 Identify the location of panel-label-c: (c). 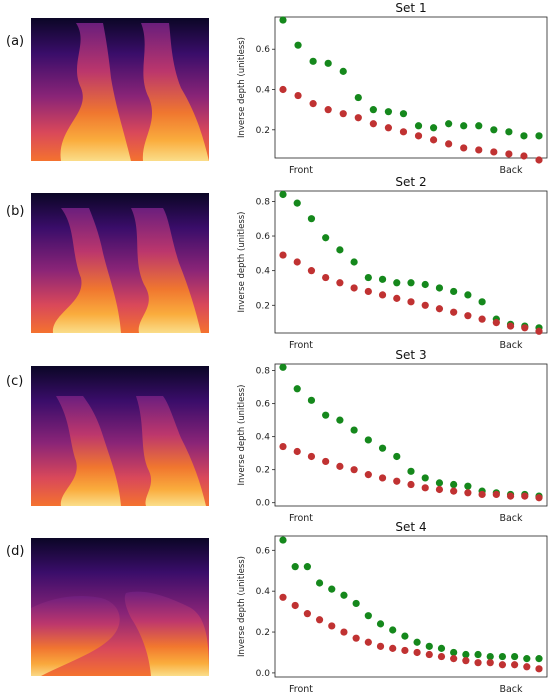
(15, 381).